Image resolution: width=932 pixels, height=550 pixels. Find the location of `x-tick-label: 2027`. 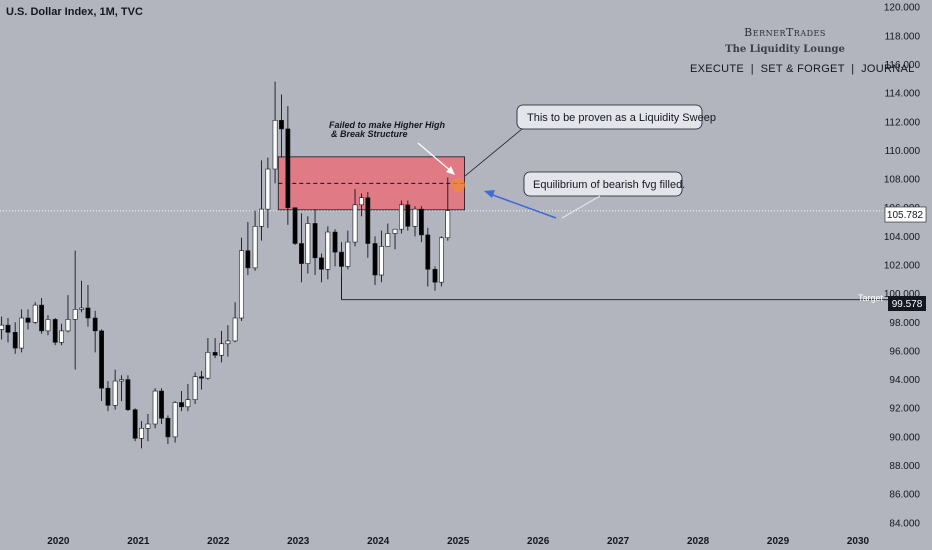

x-tick-label: 2027 is located at coordinates (618, 541).